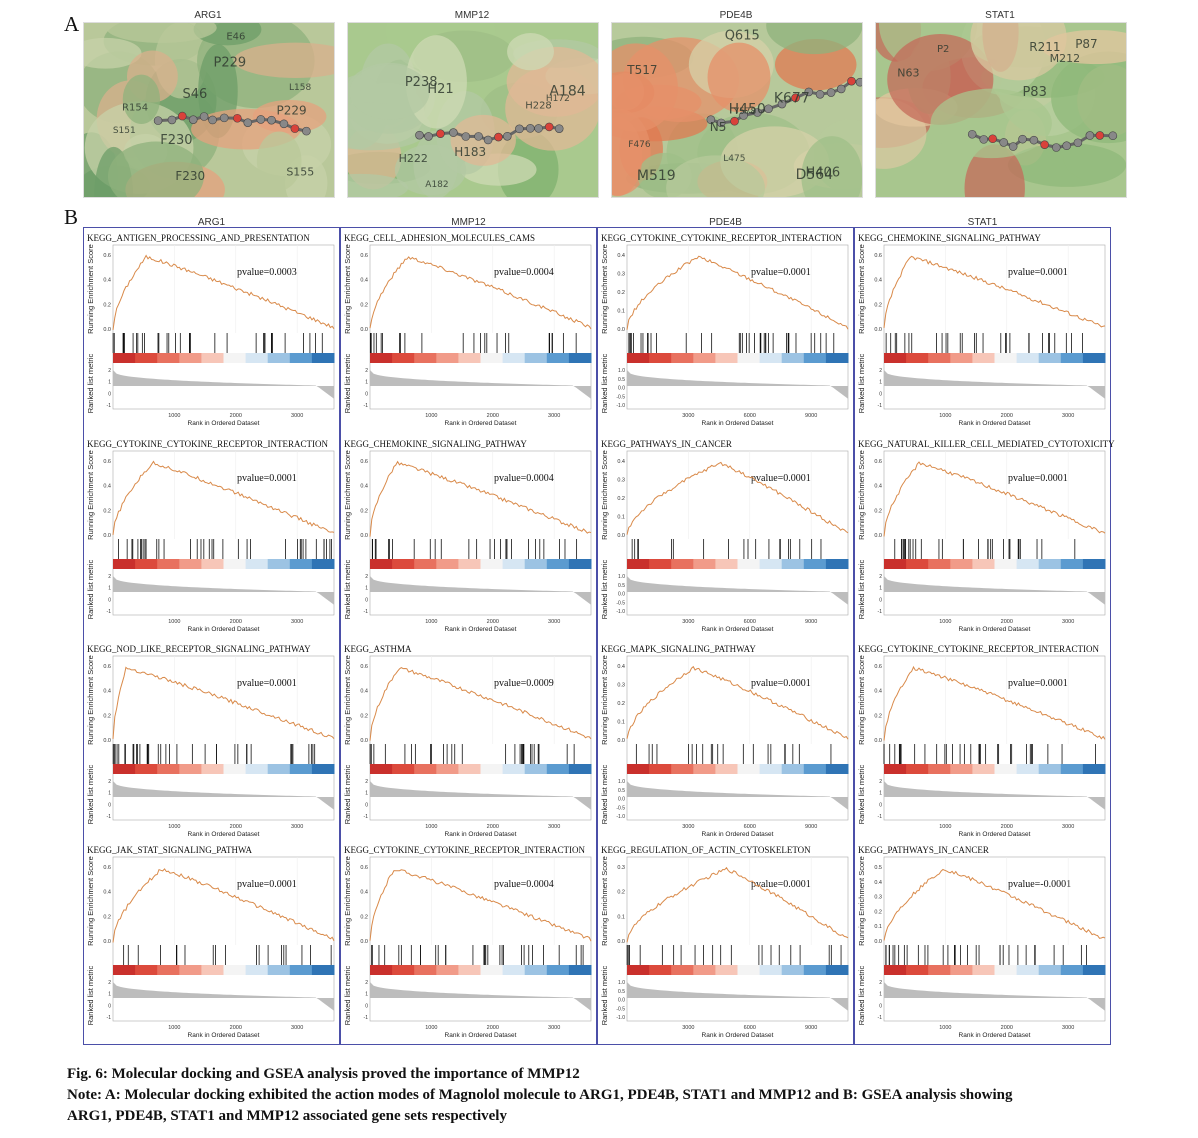 This screenshot has height=1138, width=1198. What do you see at coordinates (745, 112) in the screenshot?
I see `residue-label: Y578` at bounding box center [745, 112].